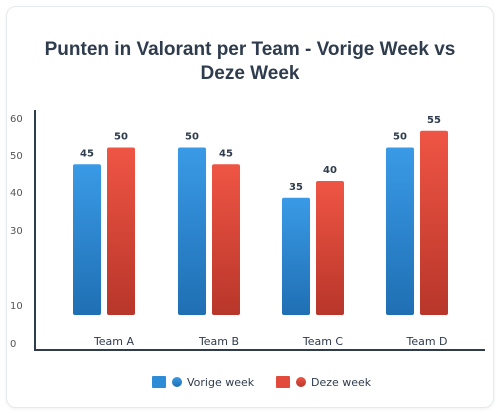  I want to click on legend-item: Vorige week, so click(203, 382).